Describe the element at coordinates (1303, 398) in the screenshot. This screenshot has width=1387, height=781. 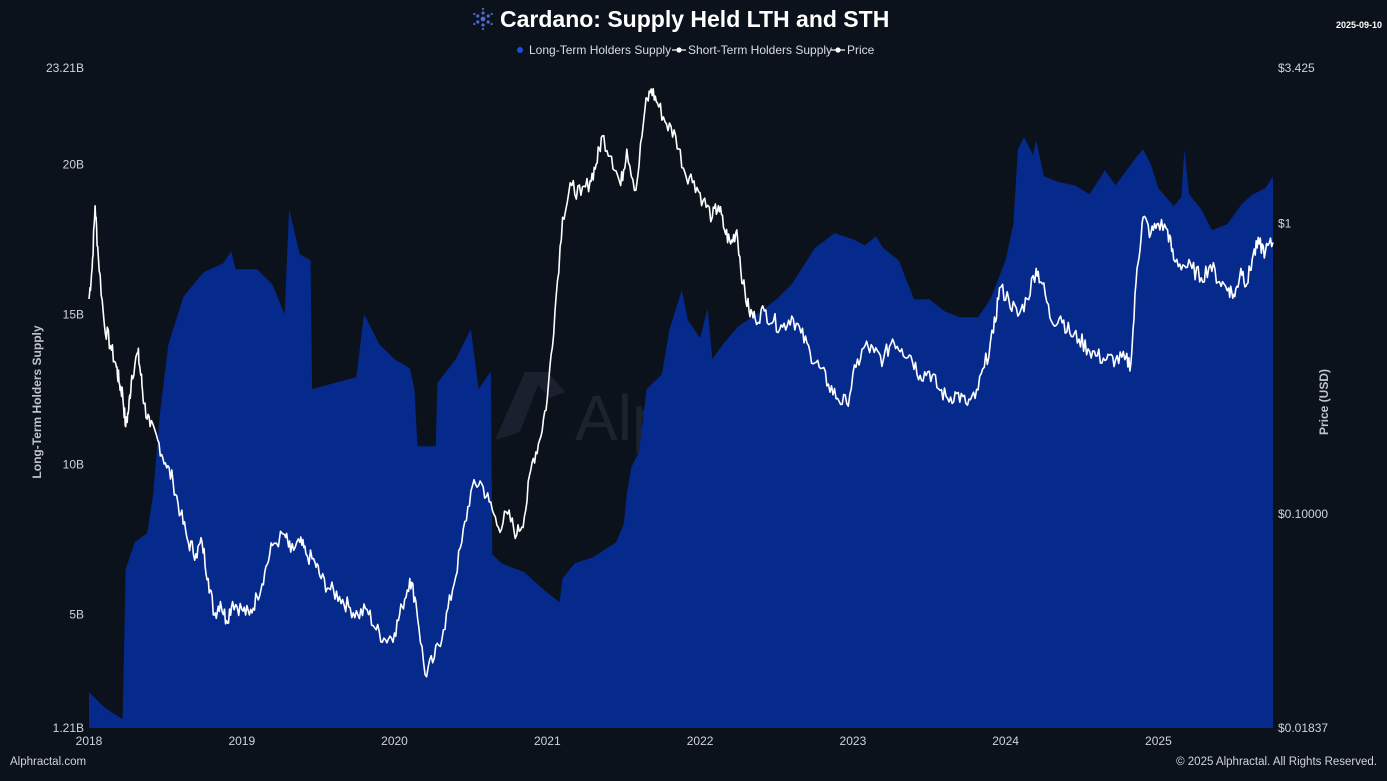
I see `y-axis-right: $0.01837 $0.10000 $1 $3.425` at that location.